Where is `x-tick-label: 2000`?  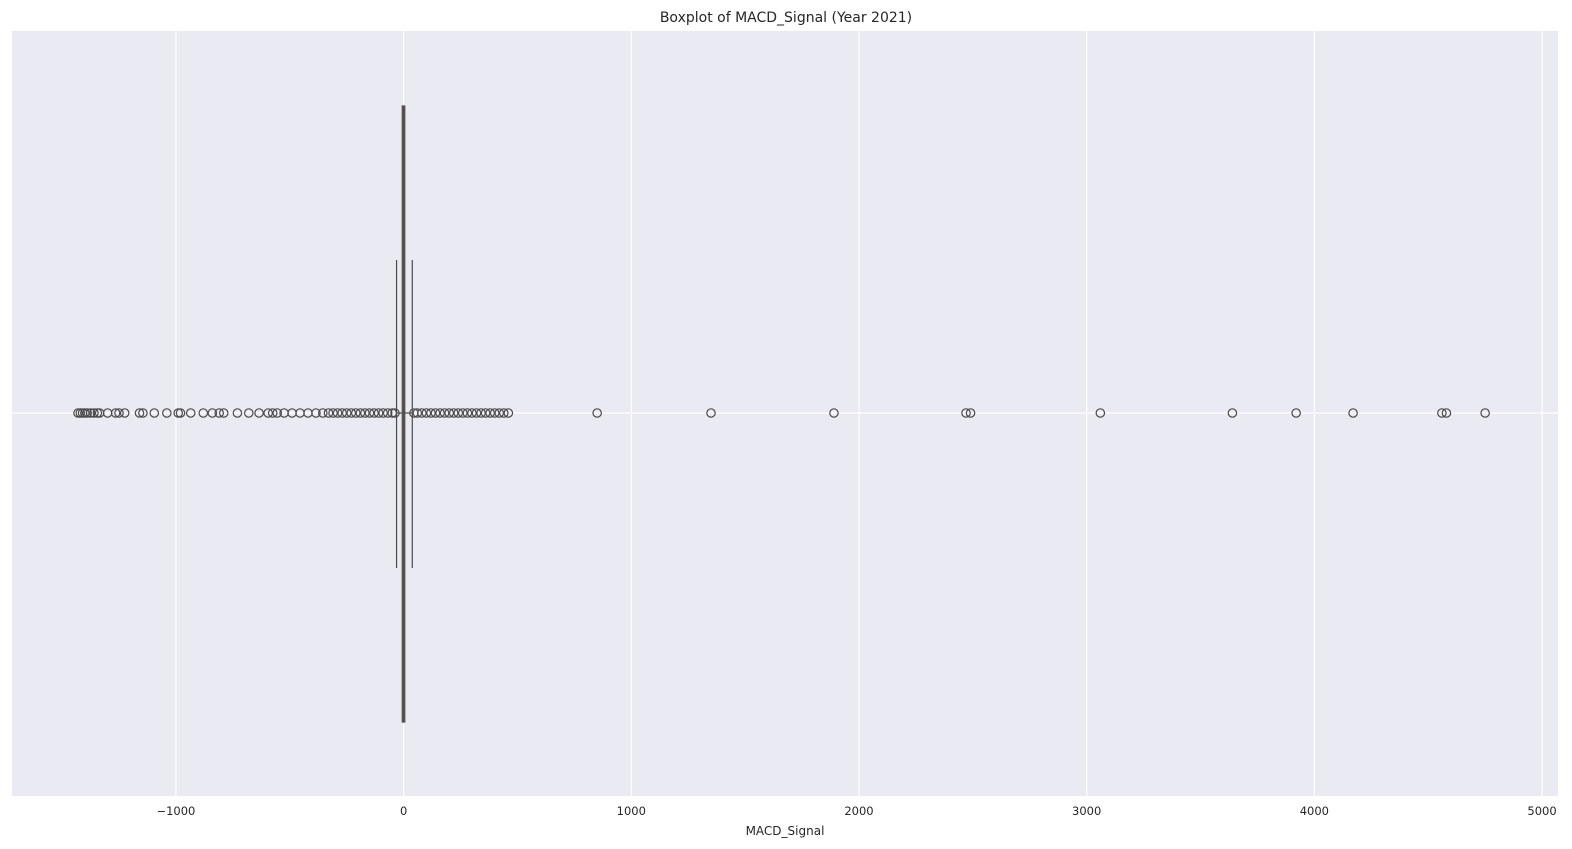
x-tick-label: 2000 is located at coordinates (858, 811).